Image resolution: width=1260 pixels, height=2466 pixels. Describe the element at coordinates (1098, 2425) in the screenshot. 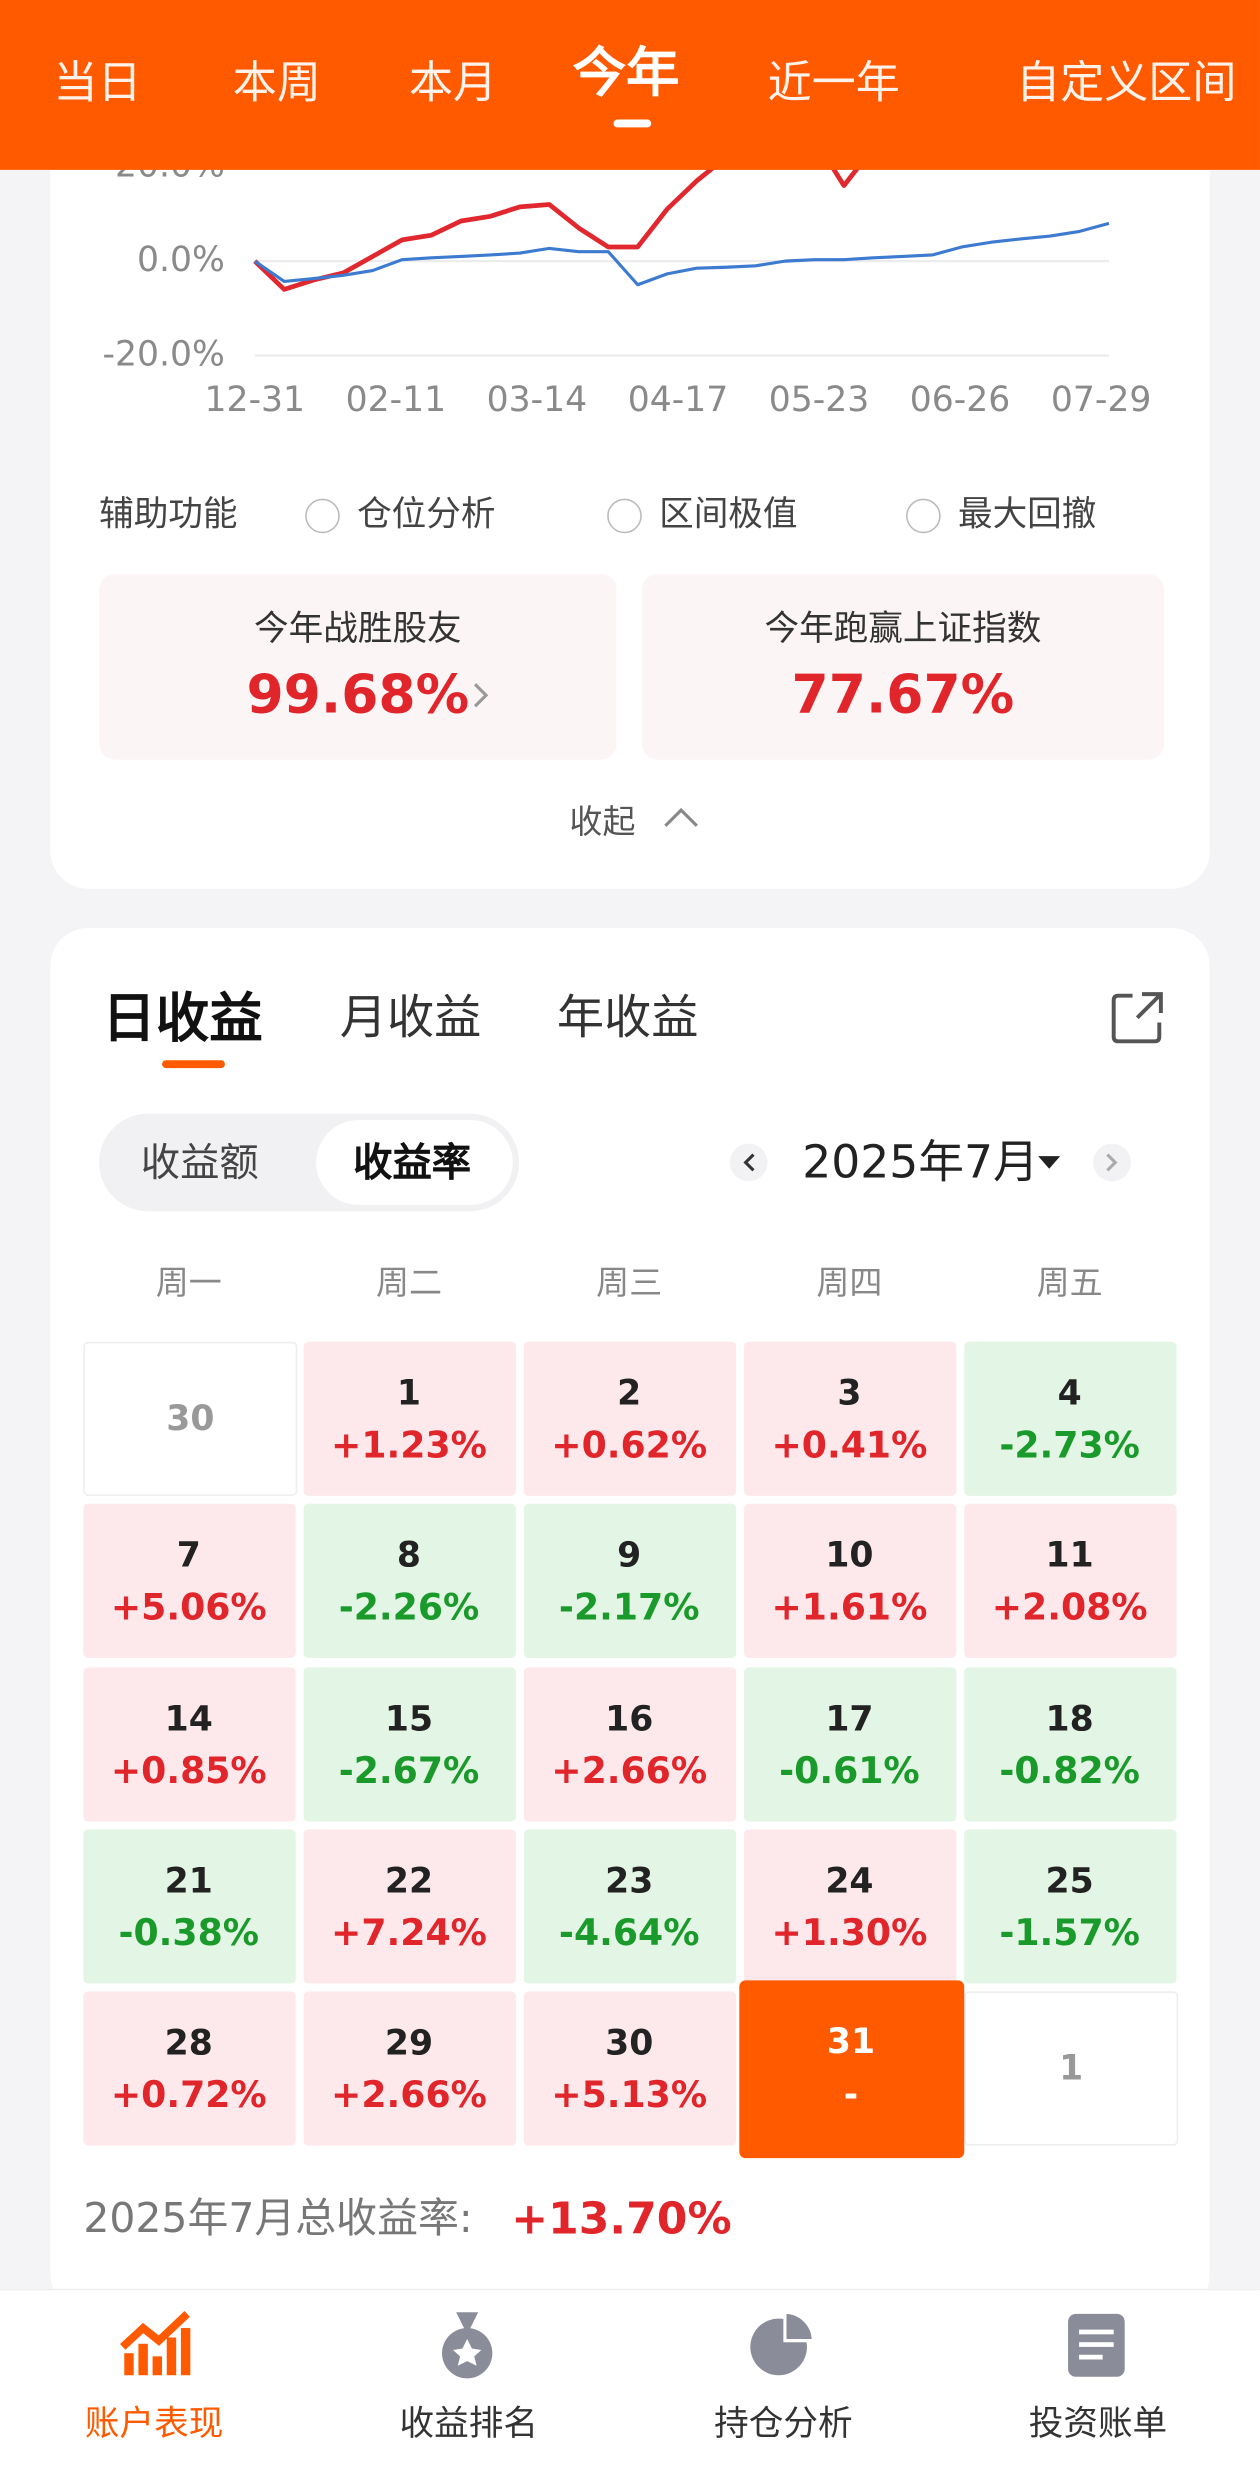

I see `nav-item: 投资账单` at that location.